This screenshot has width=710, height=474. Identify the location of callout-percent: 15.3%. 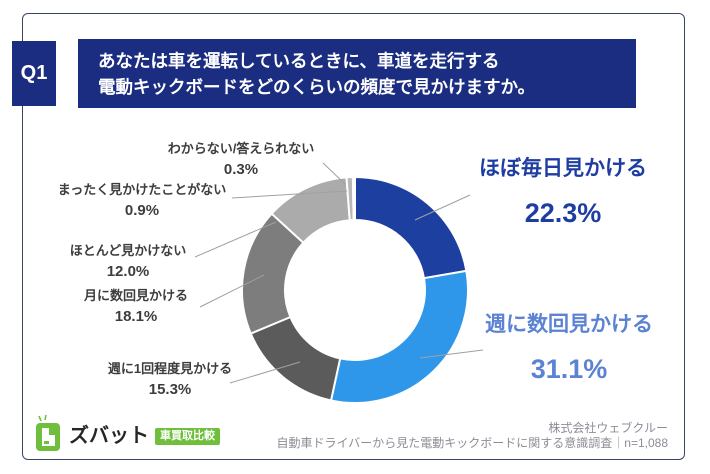
(170, 389).